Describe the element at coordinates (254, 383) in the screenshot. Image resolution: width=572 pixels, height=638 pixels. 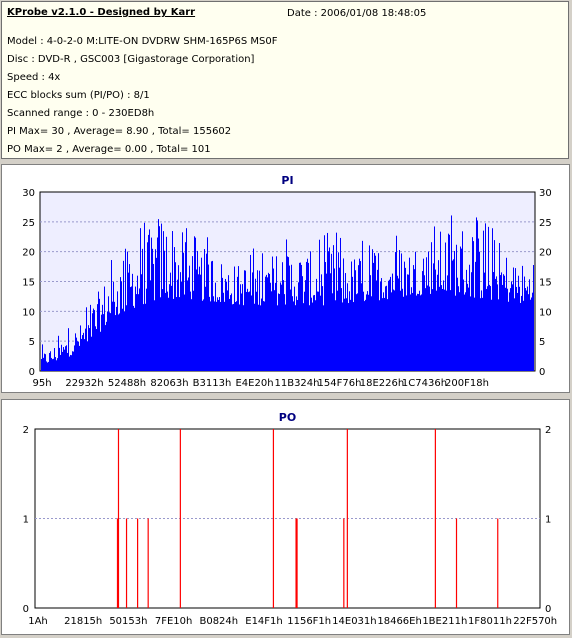
I see `pi-xtick-label: E4E20h` at that location.